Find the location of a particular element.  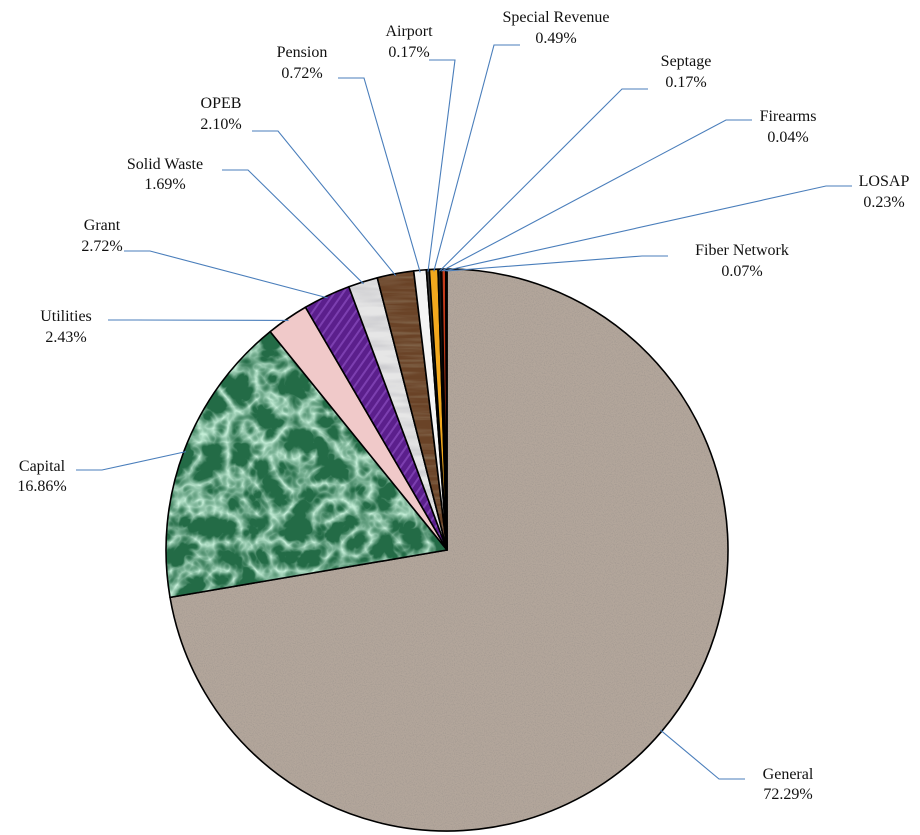

leader-line-firearms is located at coordinates (596, 195).